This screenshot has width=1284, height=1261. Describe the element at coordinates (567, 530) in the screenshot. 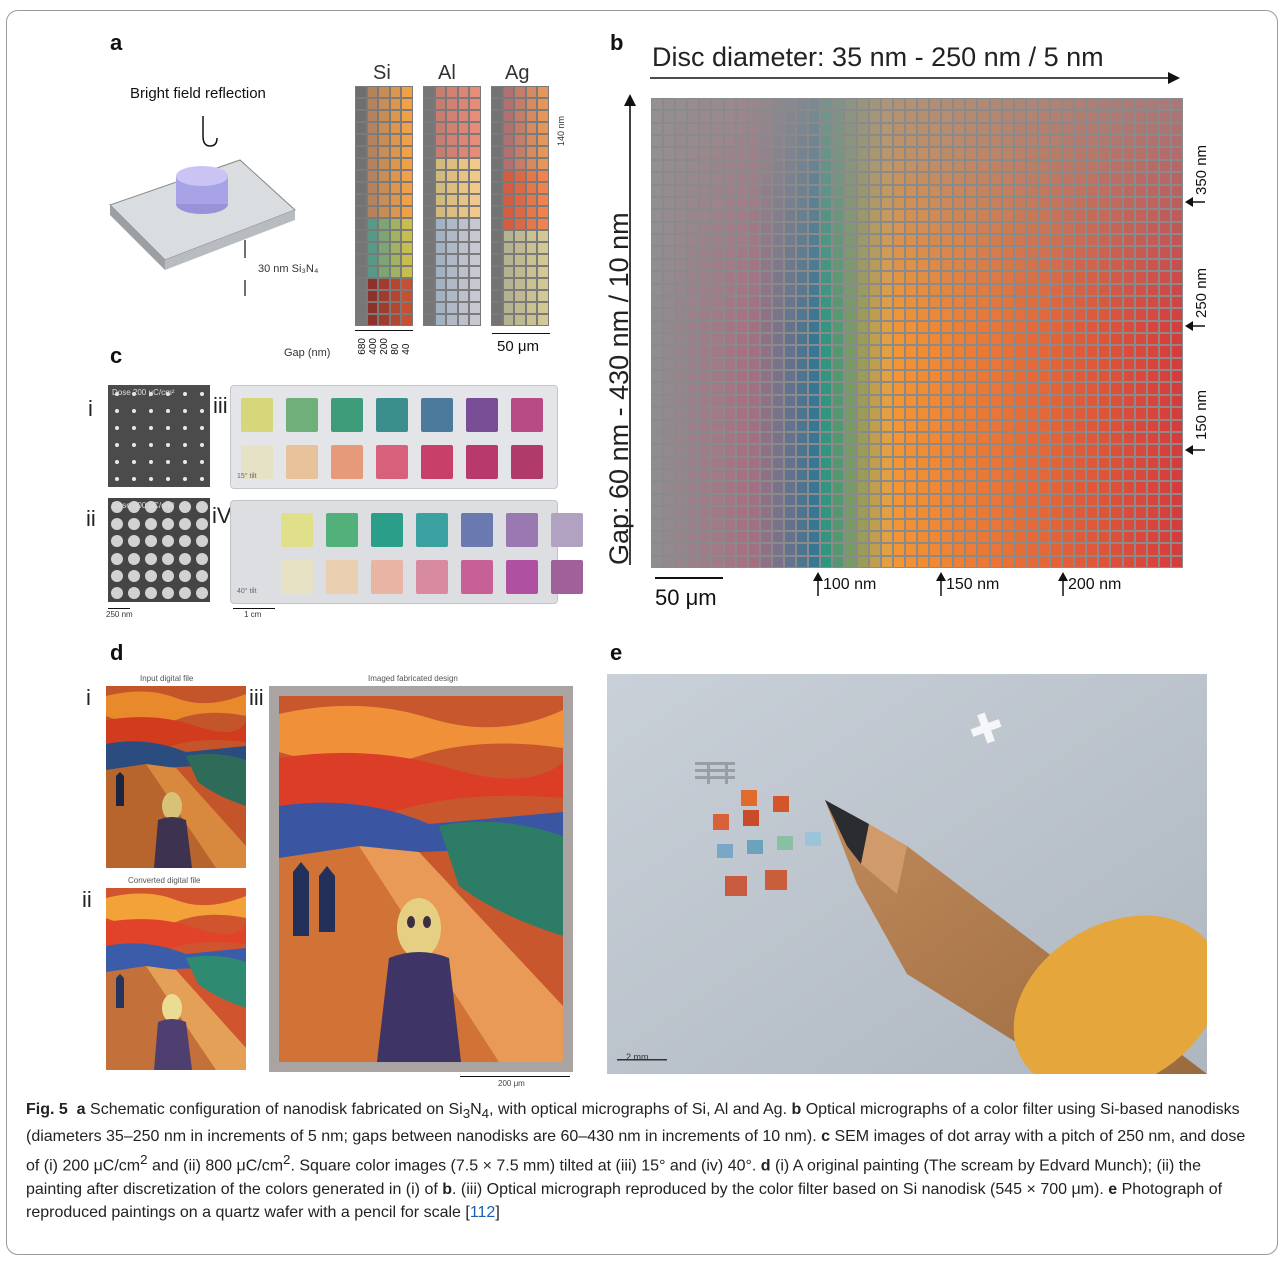

I see `color-swatch` at that location.